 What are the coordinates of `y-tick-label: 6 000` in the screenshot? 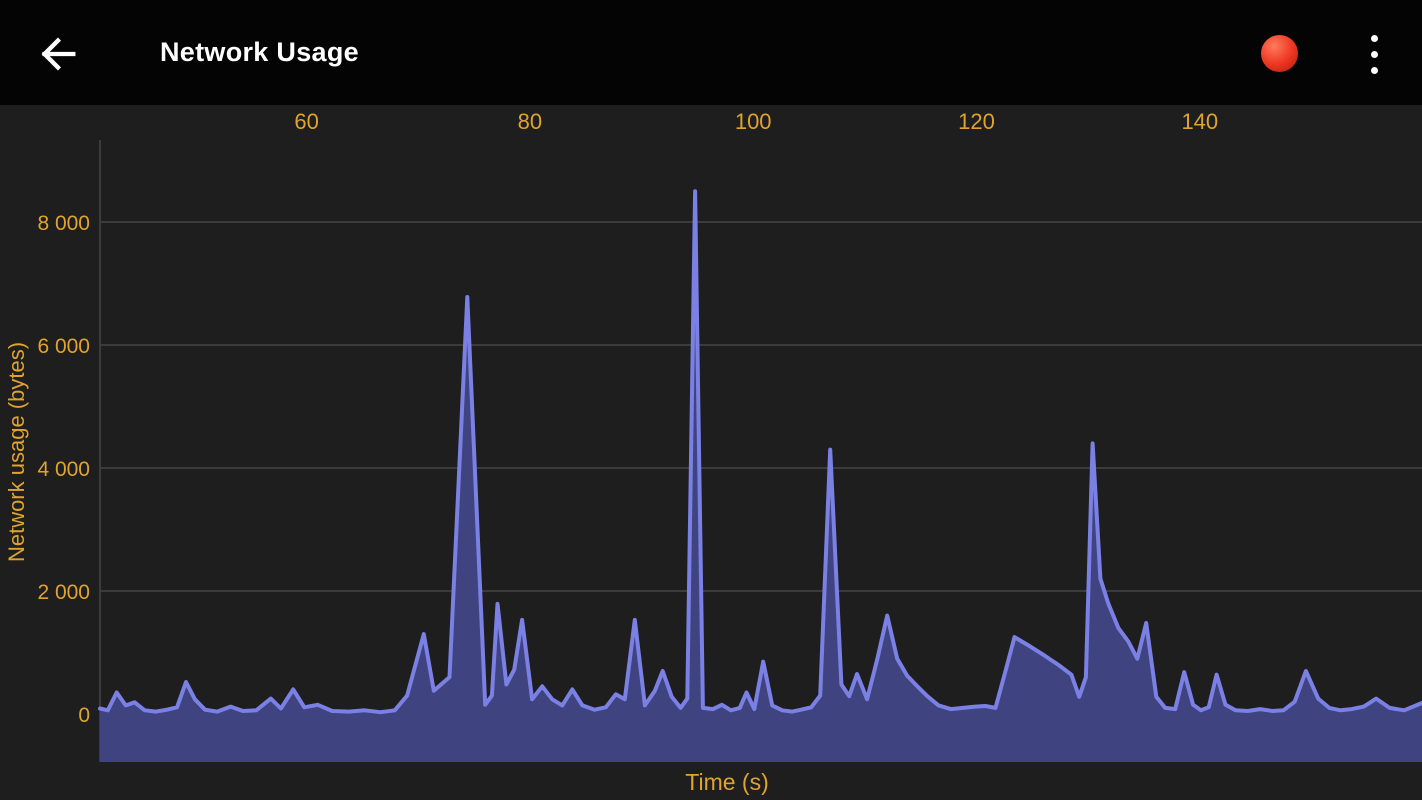 It's located at (63, 346).